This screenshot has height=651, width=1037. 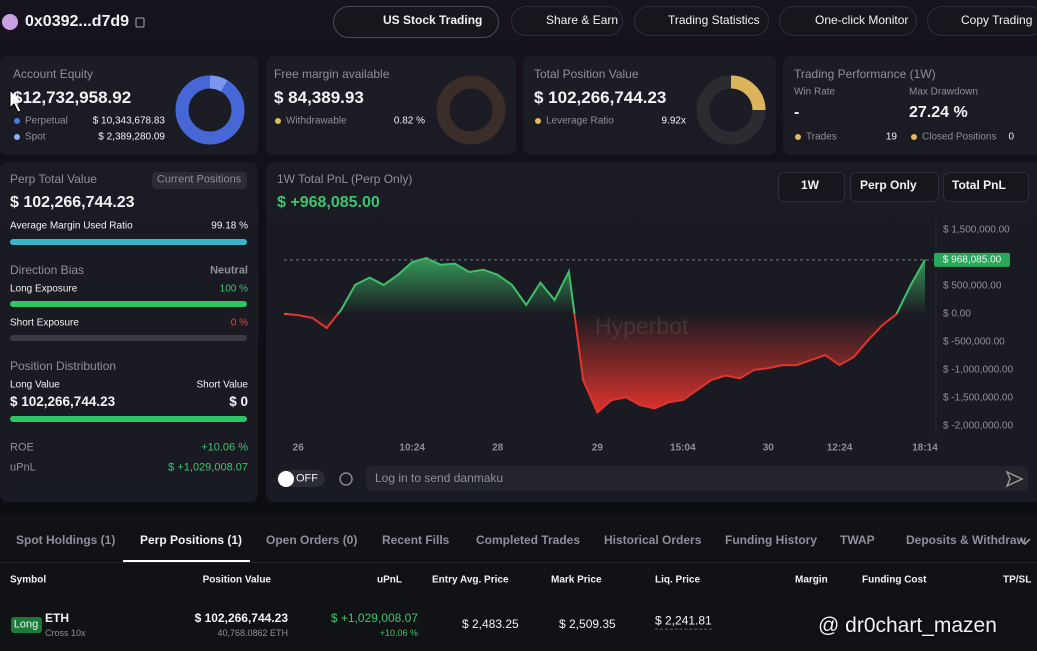 What do you see at coordinates (982, 21) in the screenshot?
I see `copy-button` at bounding box center [982, 21].